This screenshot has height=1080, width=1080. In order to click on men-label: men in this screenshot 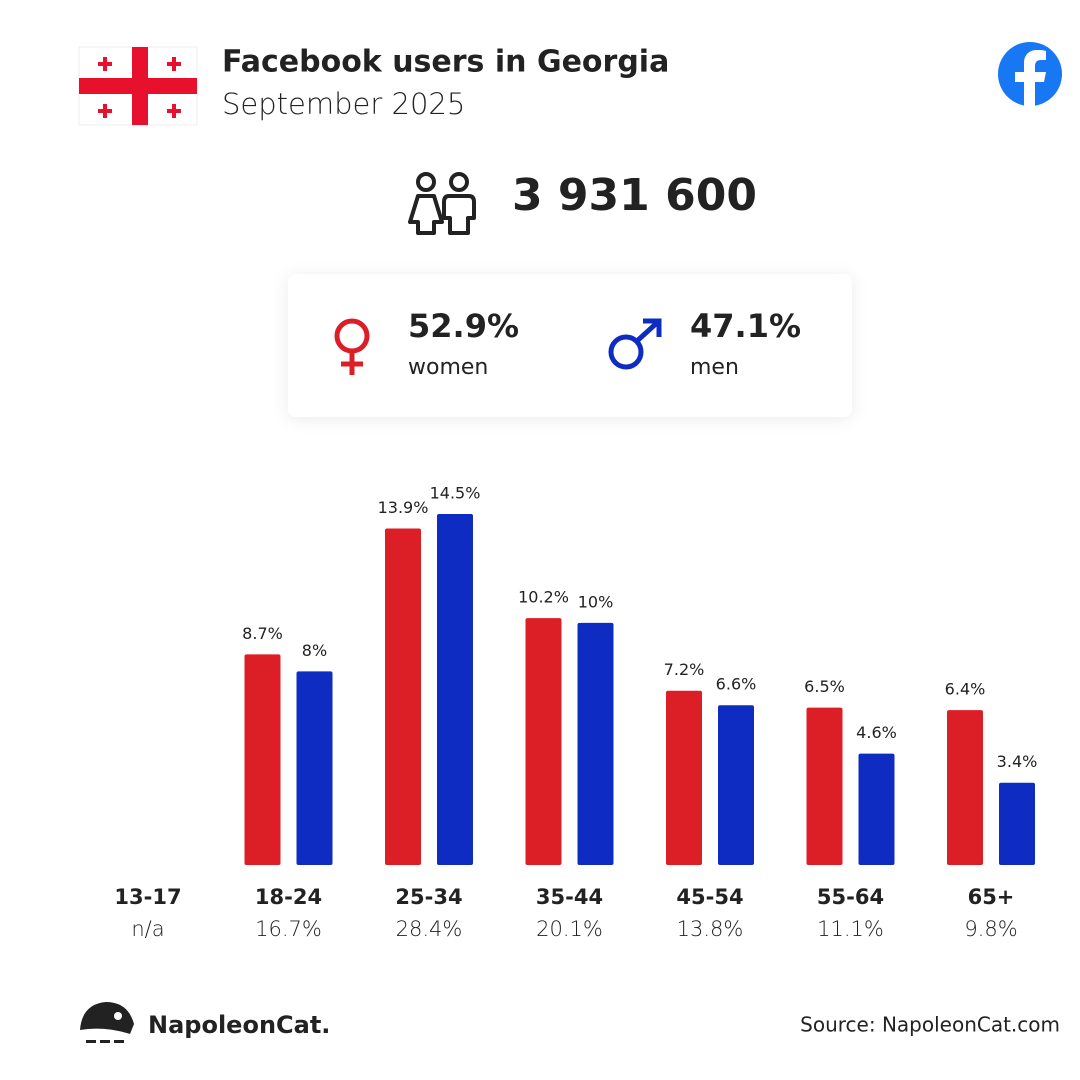, I will do `click(714, 367)`.